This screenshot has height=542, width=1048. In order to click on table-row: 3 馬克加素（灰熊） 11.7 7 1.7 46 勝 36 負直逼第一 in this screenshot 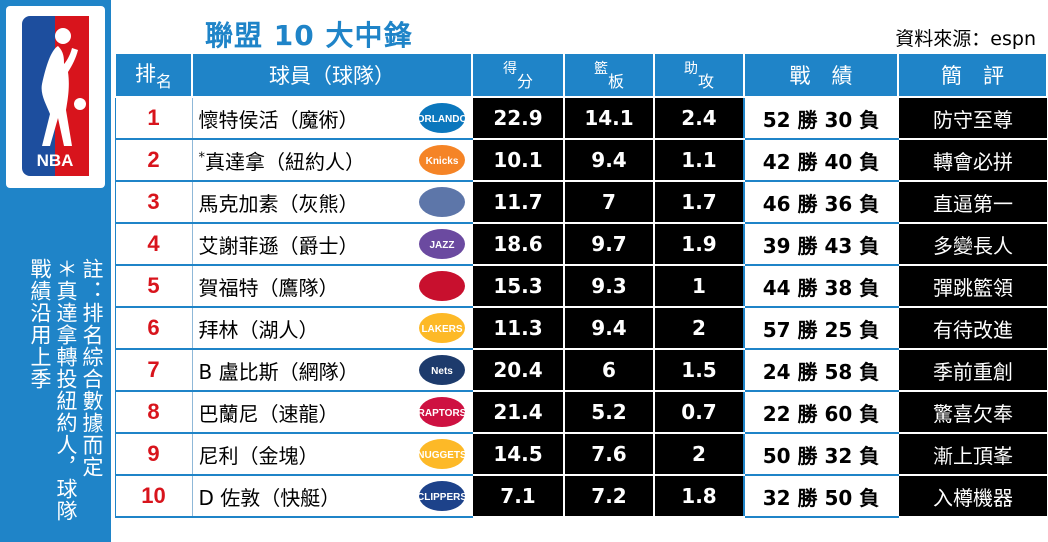, I will do `click(580, 202)`.